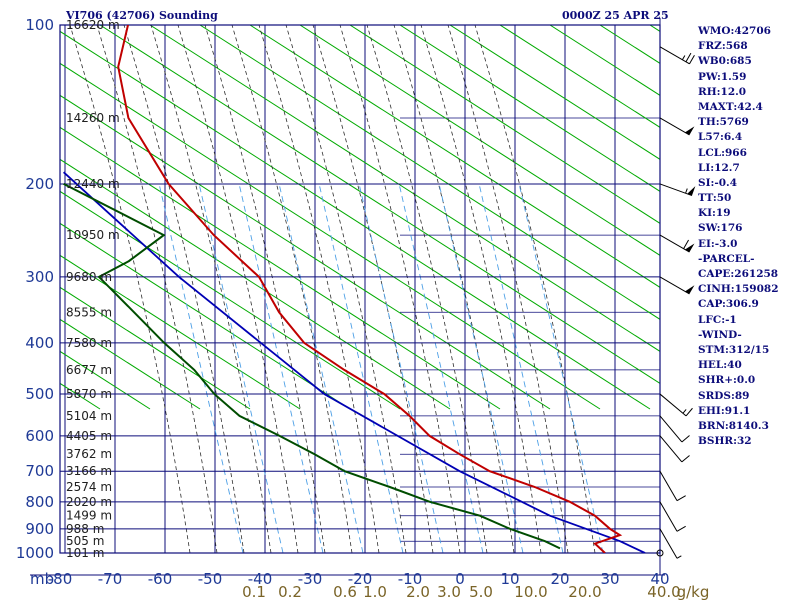 This screenshot has width=800, height=600. I want to click on index-item: CAPE:261258, so click(738, 274).